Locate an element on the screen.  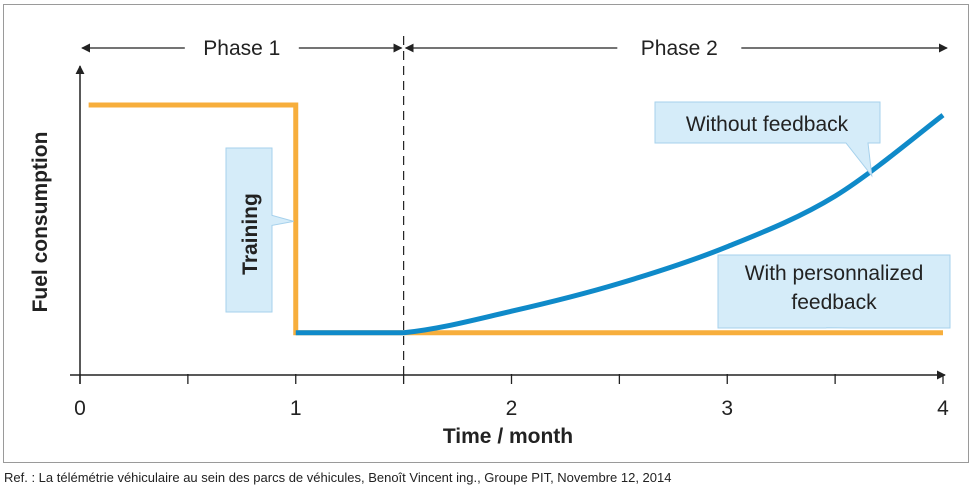
y-axis-label: Fuel consumption is located at coordinates (40, 222).